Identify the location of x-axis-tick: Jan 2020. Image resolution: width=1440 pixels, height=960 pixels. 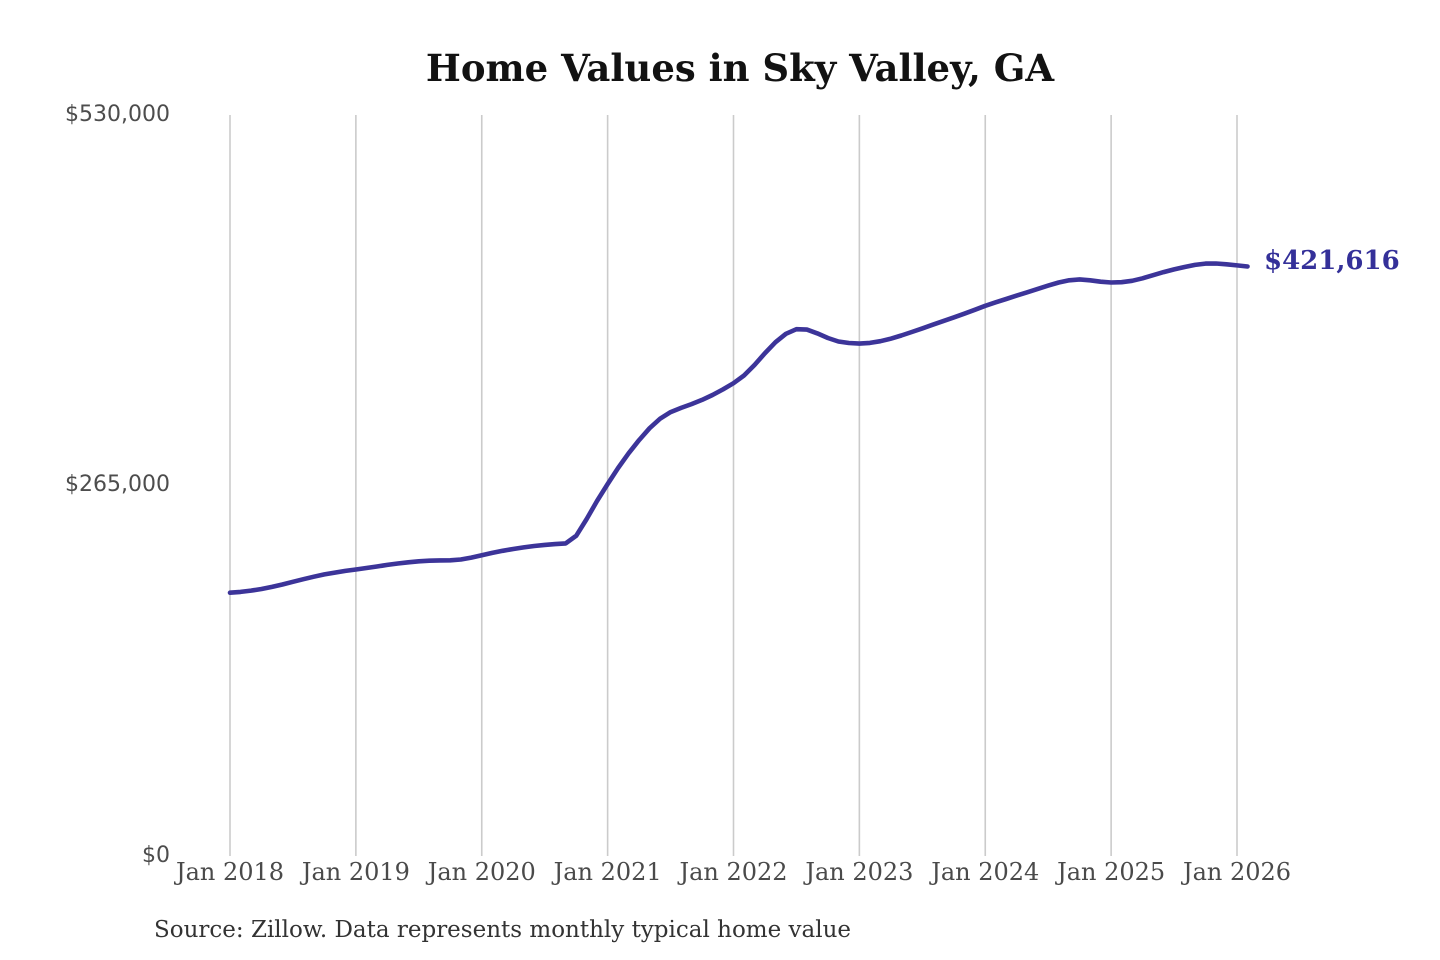
(481, 872).